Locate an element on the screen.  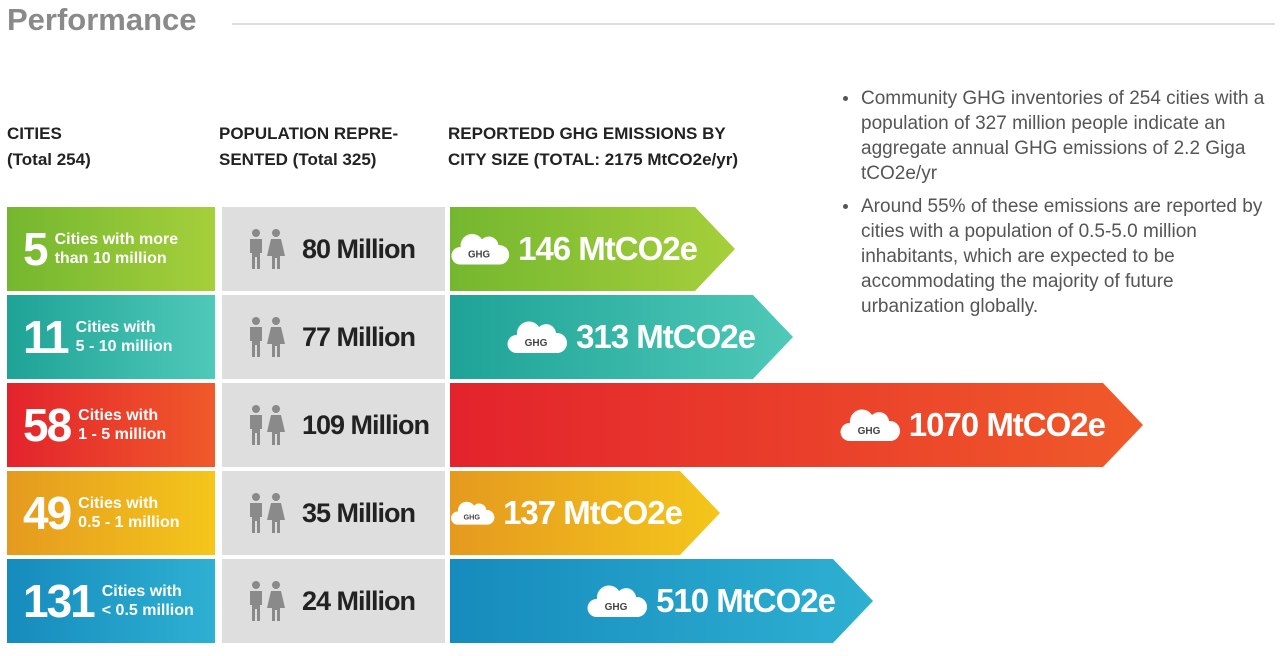
city-cell: 58 Cities with 1 - 5 million is located at coordinates (111, 425).